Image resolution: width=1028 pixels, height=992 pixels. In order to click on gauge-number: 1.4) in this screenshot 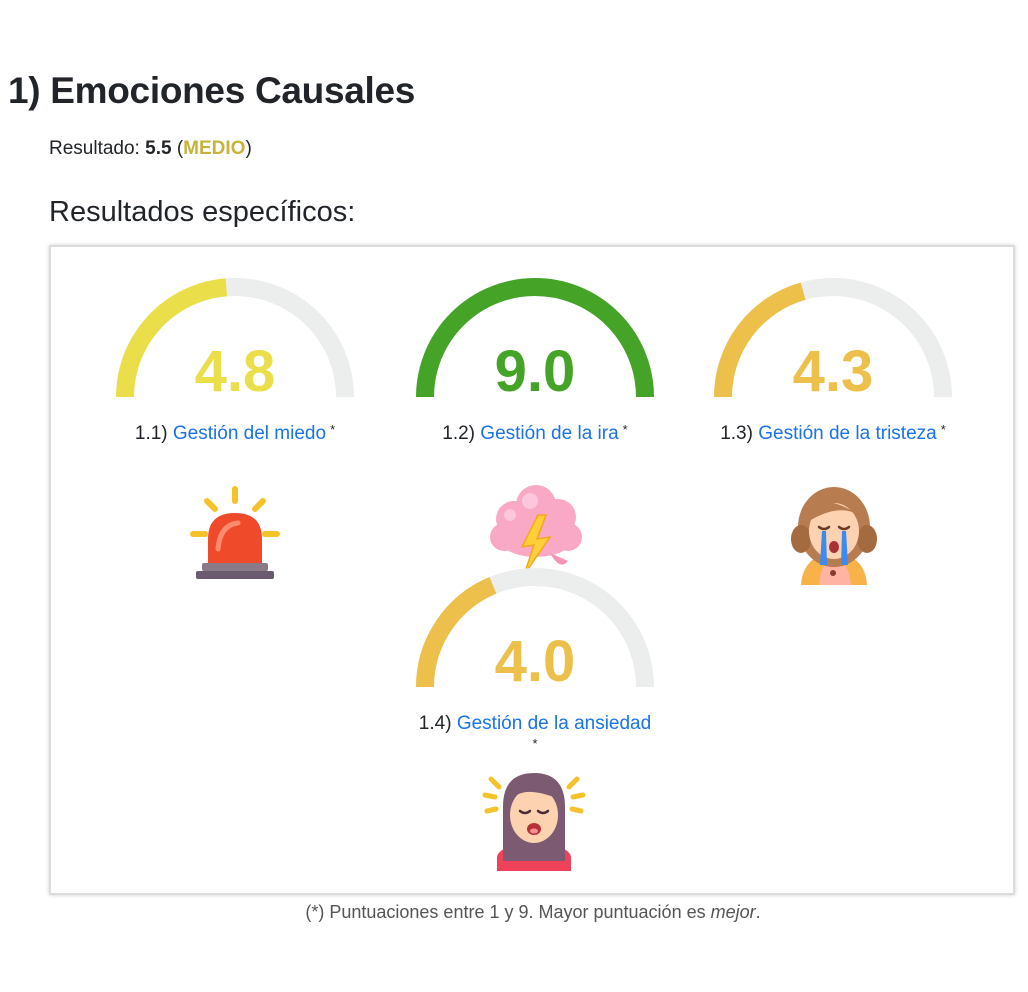, I will do `click(435, 723)`.